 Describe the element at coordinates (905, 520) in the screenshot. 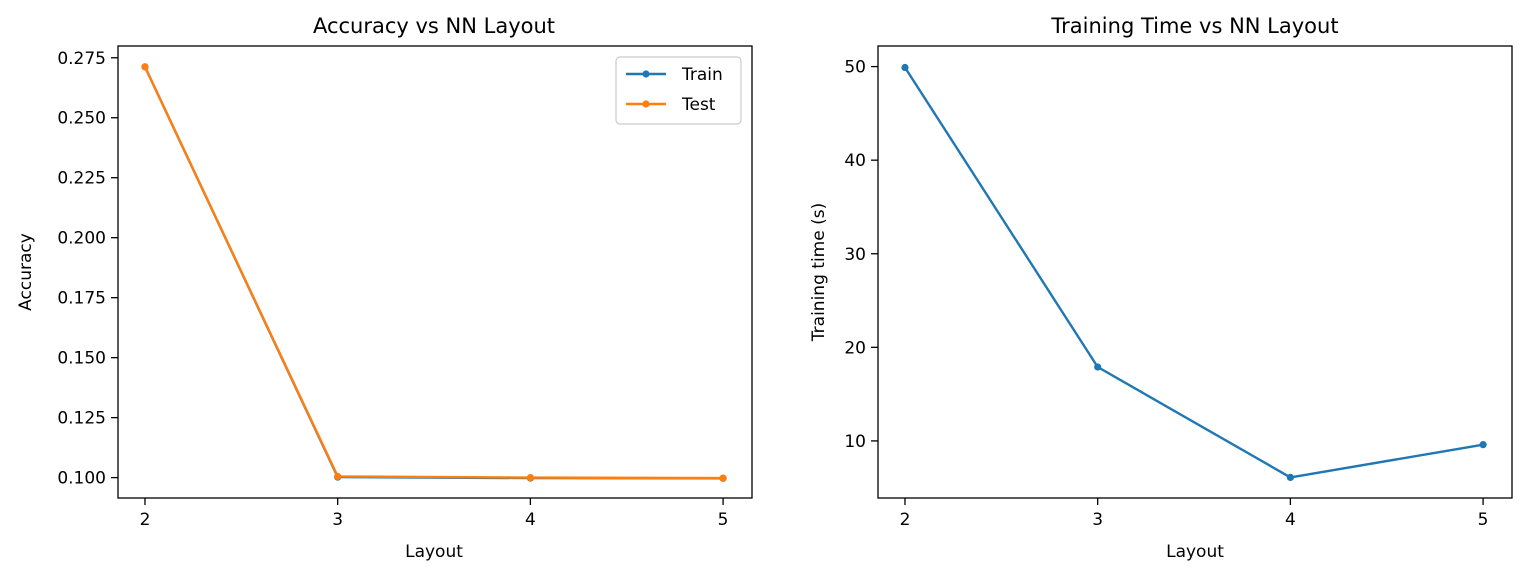

I see `training-time-chart-xtick-label: 2` at that location.